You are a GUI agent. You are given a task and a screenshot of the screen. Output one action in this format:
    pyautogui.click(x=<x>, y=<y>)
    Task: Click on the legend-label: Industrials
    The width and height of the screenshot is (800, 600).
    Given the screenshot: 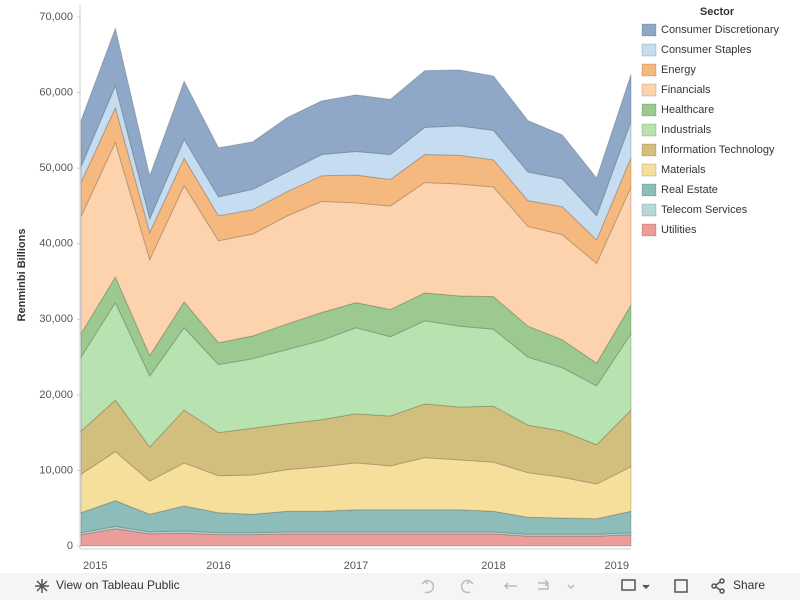 What is the action you would take?
    pyautogui.click(x=686, y=130)
    